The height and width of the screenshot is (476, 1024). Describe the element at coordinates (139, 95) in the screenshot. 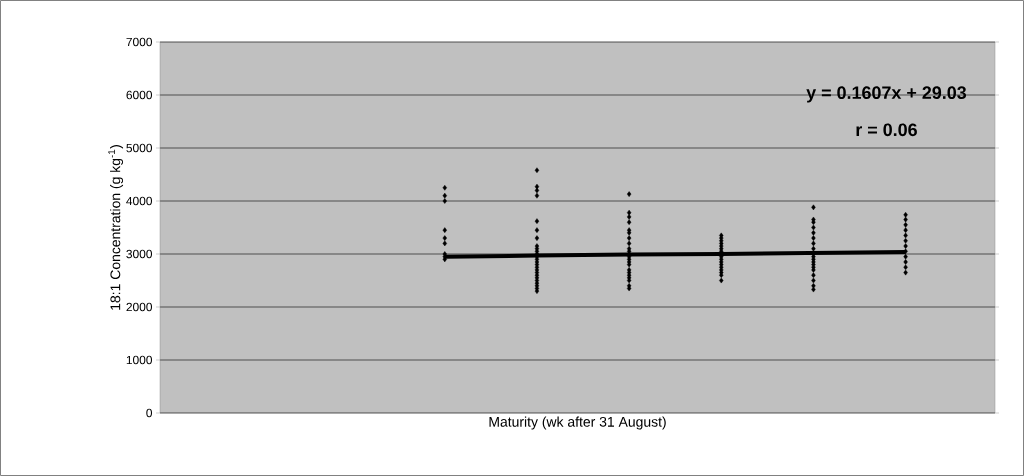

I see `y-tick-label: 6000` at that location.